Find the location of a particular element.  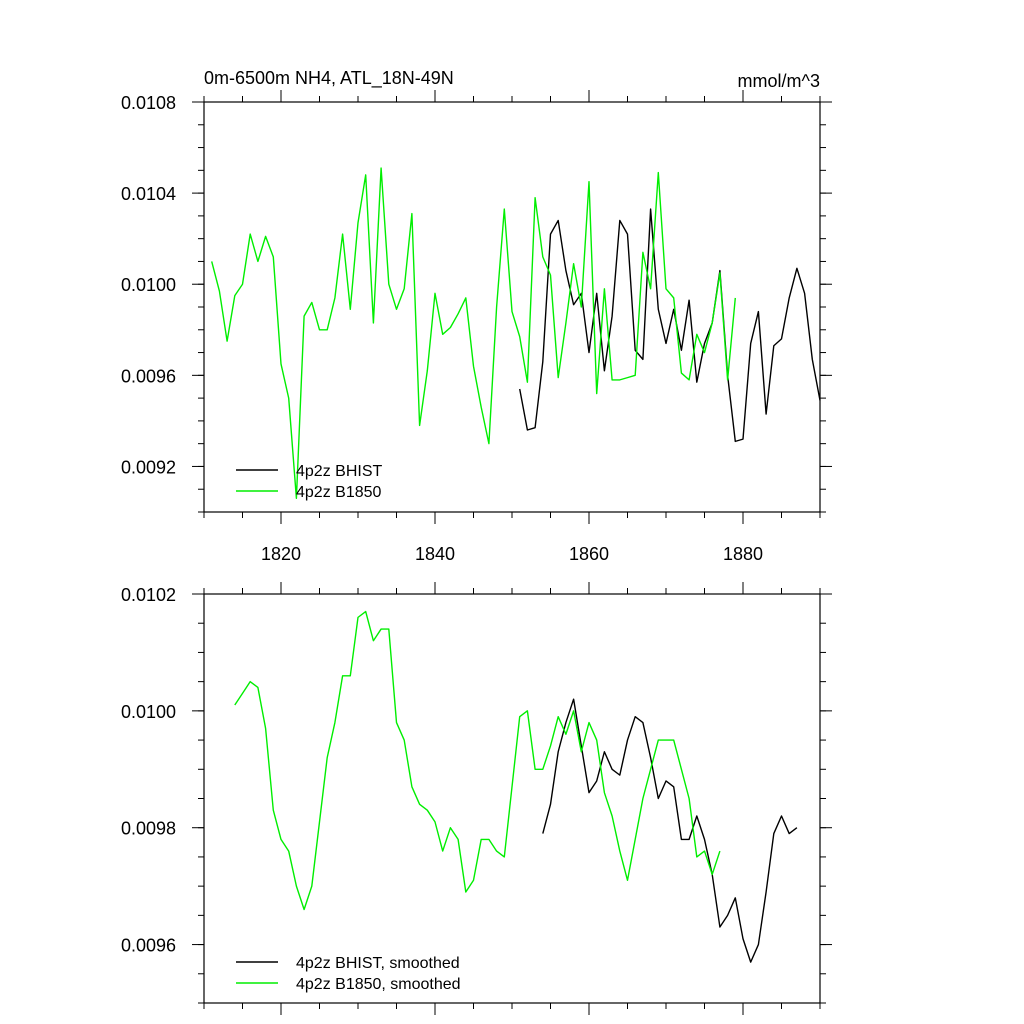

x-tick-label: 1820 is located at coordinates (281, 554).